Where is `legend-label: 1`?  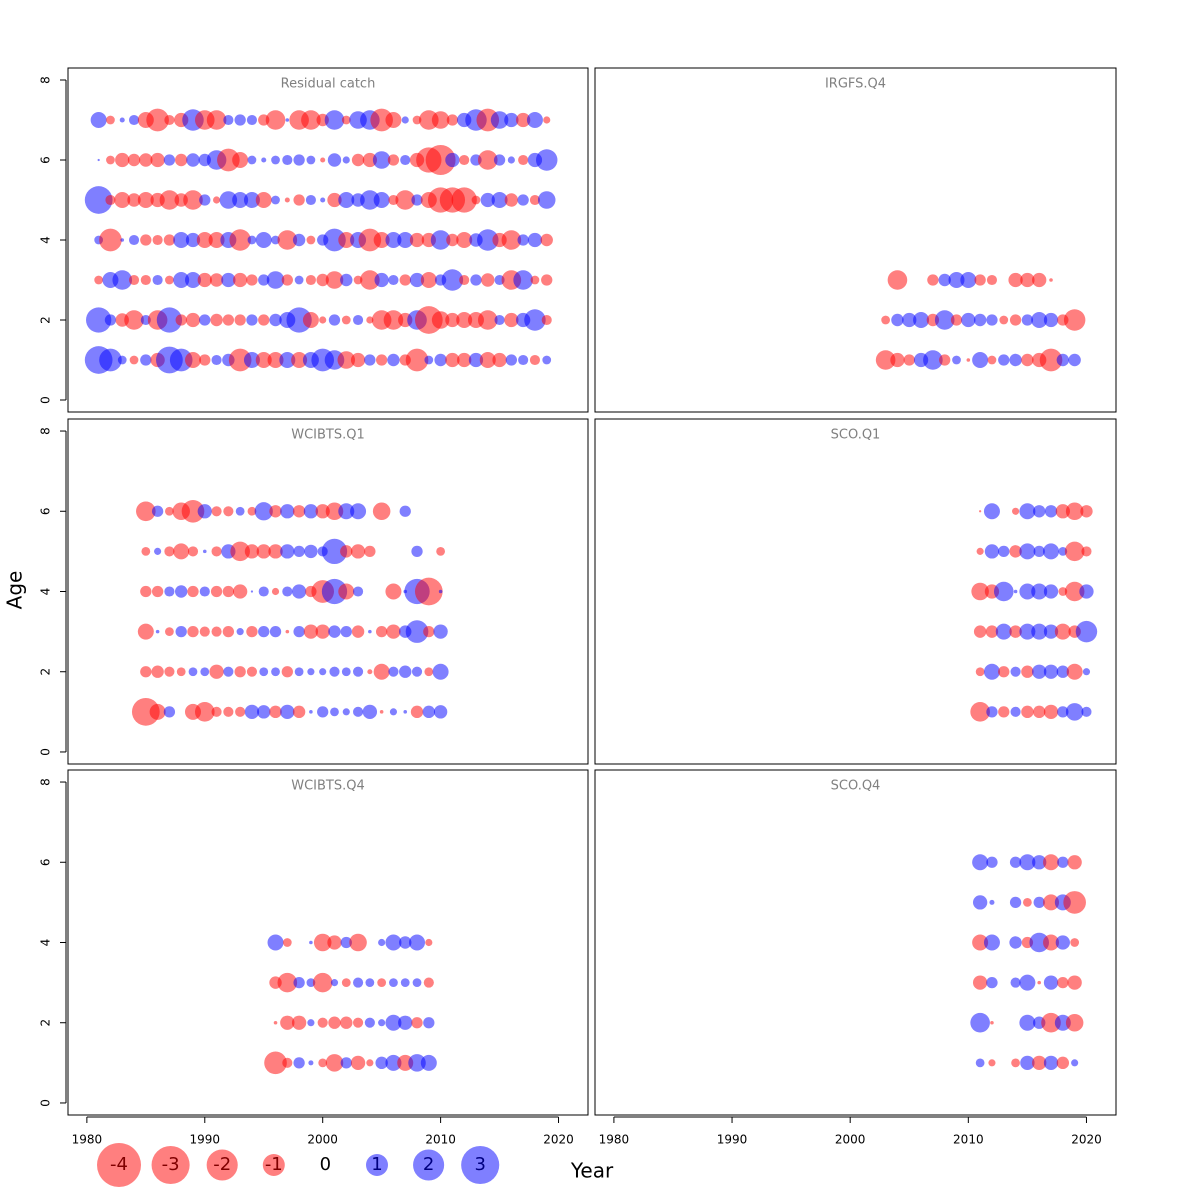 legend-label: 1 is located at coordinates (376, 1164).